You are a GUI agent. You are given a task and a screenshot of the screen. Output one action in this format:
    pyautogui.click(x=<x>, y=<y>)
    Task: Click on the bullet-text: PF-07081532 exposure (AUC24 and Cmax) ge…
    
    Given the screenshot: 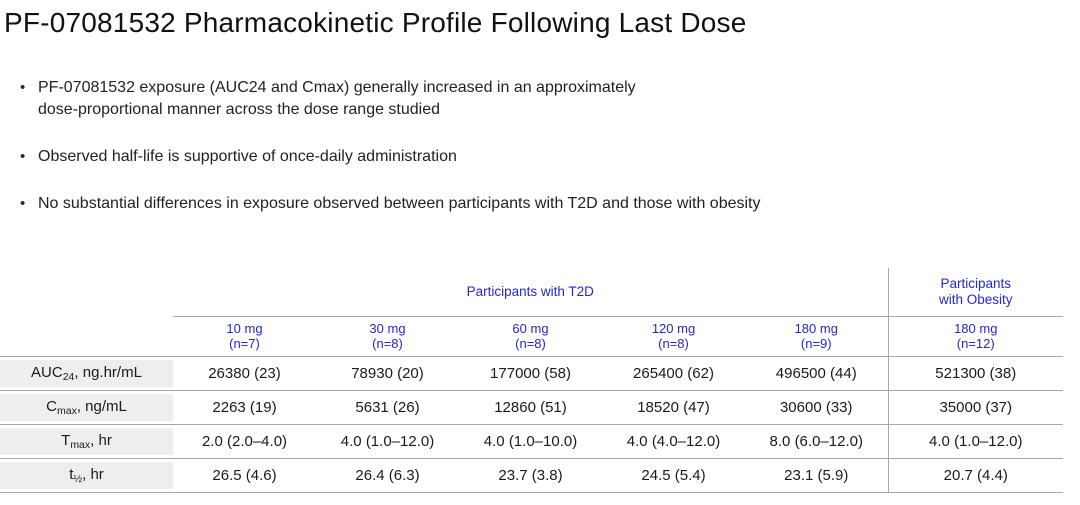 What is the action you would take?
    pyautogui.click(x=337, y=98)
    